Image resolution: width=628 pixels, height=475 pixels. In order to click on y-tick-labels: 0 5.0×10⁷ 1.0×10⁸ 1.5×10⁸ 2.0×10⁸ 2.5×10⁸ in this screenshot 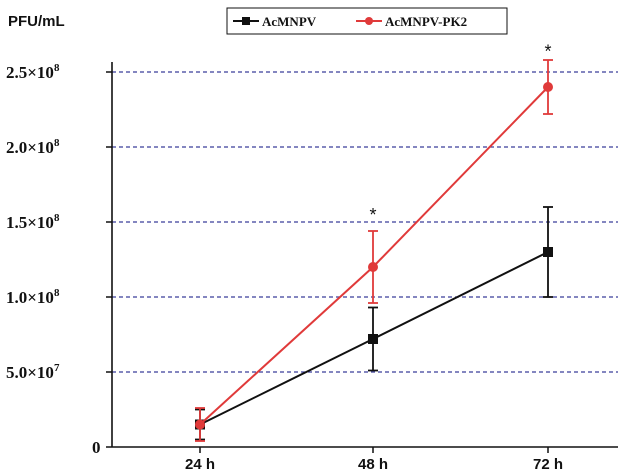, I will do `click(53, 259)`.